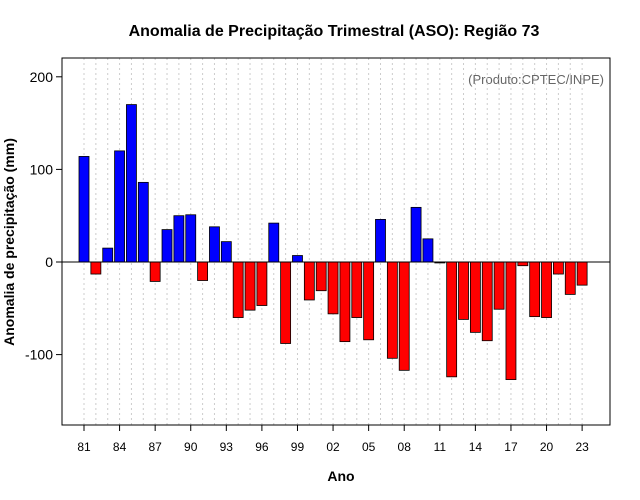 The width and height of the screenshot is (640, 500). Describe the element at coordinates (238, 289) in the screenshot. I see `bar-1994` at that location.